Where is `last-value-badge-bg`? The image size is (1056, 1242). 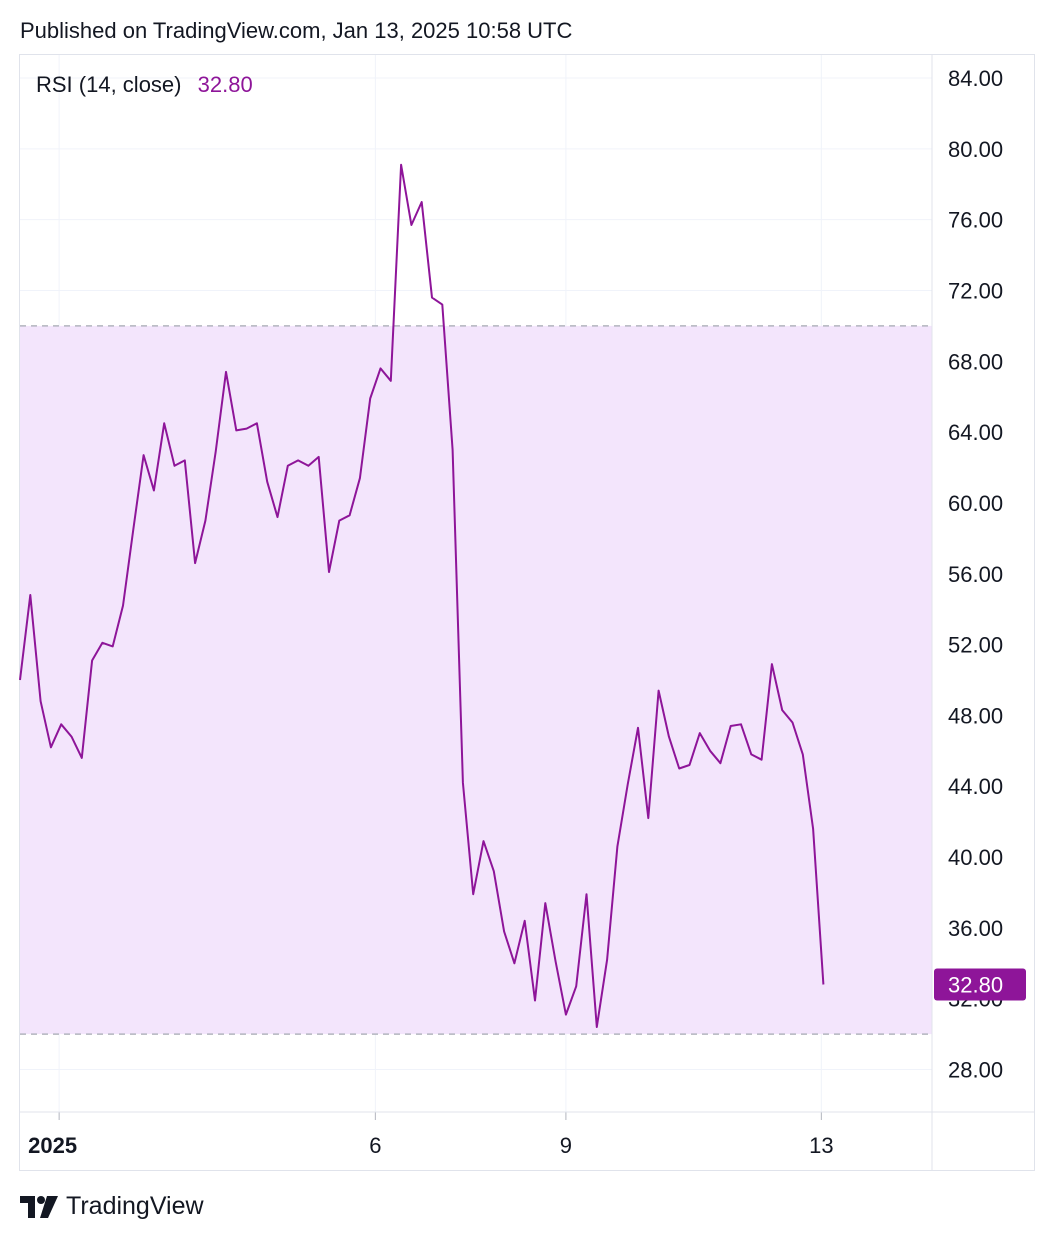
last-value-badge-bg is located at coordinates (980, 984).